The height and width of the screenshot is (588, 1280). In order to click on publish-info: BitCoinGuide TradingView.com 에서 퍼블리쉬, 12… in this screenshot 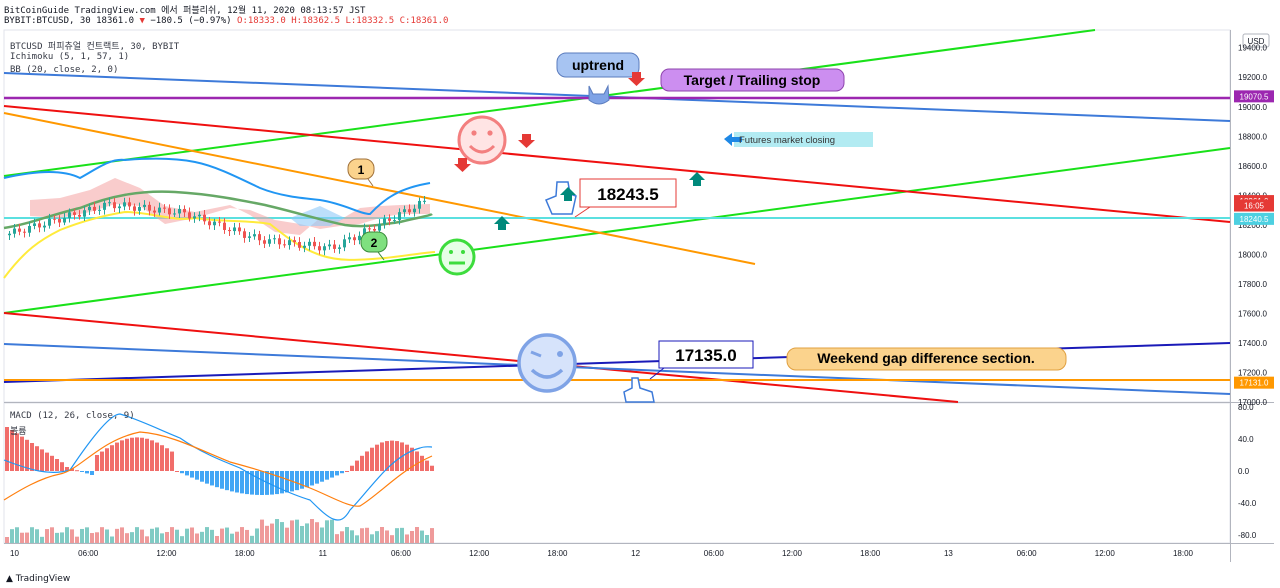, I will do `click(185, 11)`.